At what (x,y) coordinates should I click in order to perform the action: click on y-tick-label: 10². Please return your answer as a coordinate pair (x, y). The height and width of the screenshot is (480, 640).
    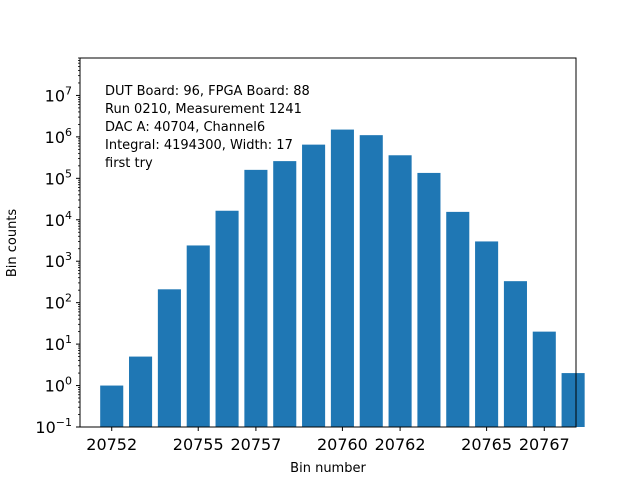
    Looking at the image, I should click on (58, 302).